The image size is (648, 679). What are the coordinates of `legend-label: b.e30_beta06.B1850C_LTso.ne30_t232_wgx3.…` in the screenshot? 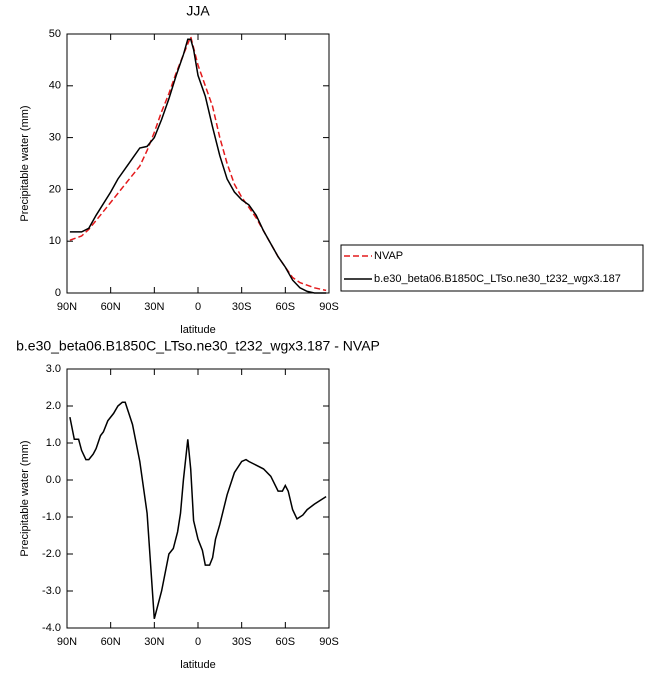 It's located at (497, 279).